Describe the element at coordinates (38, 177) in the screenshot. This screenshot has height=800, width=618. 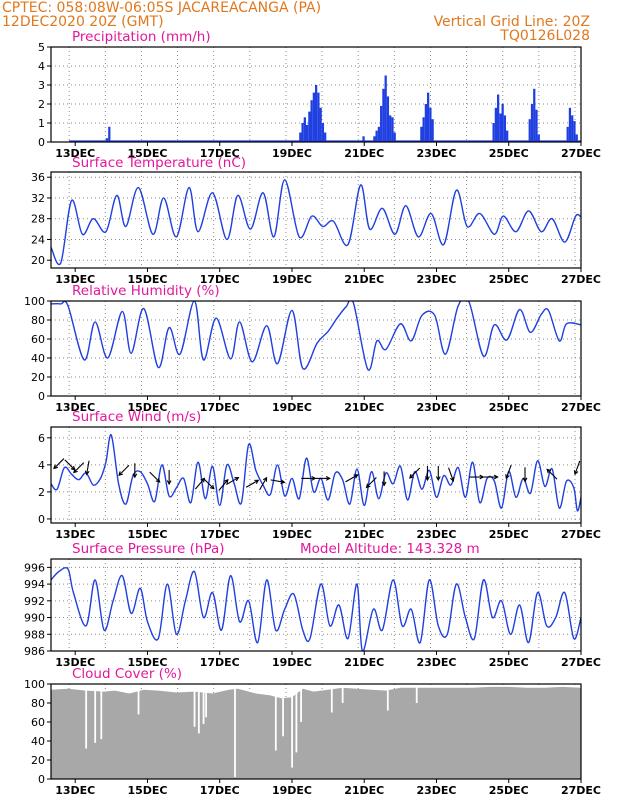
I see `y-tick-label: 36` at that location.